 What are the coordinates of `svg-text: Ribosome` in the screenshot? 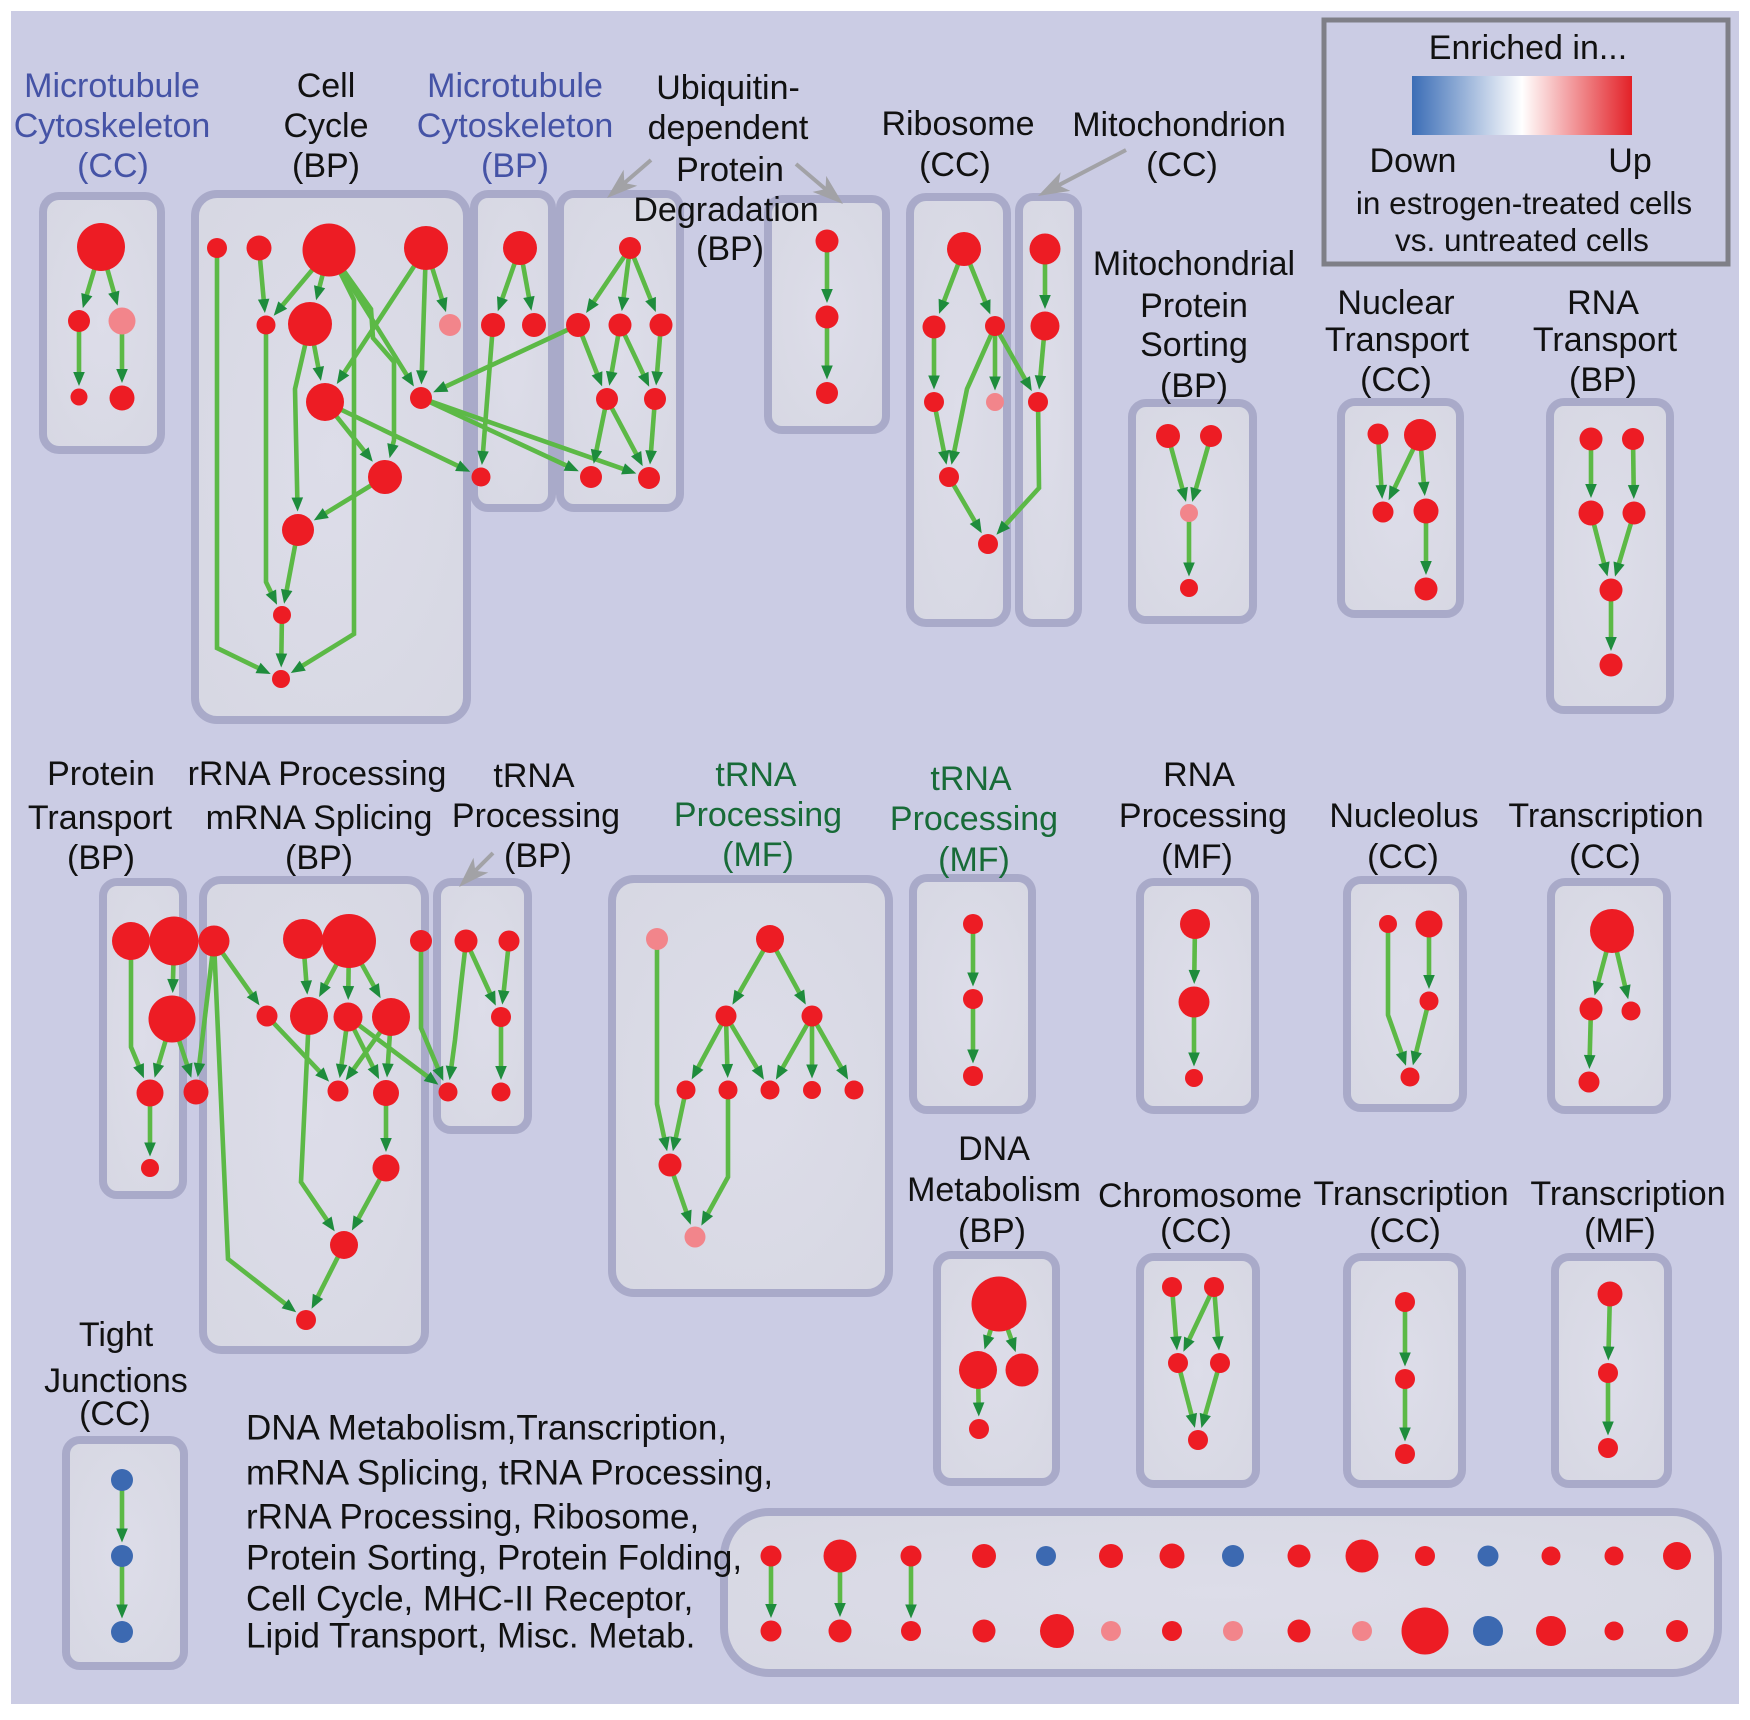 It's located at (957, 124).